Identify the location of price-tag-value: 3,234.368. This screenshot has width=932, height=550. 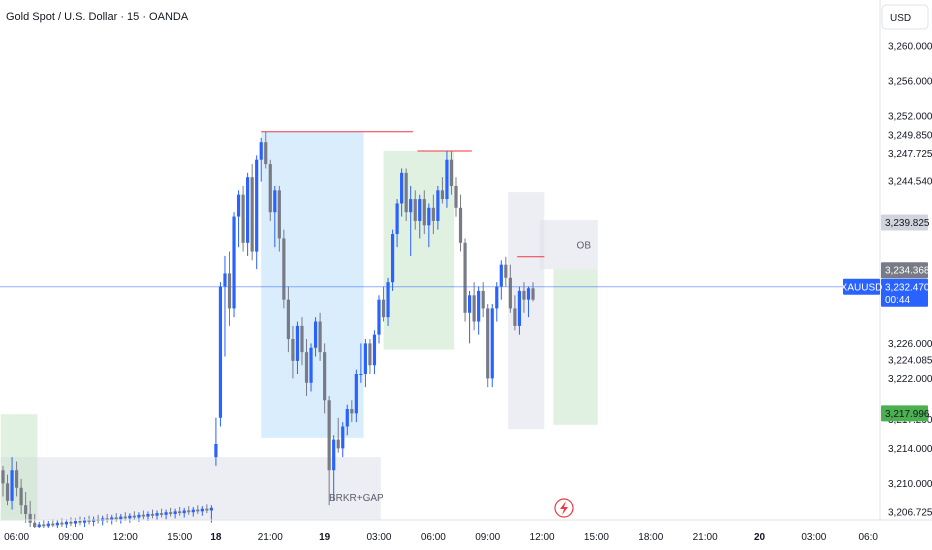
(907, 271).